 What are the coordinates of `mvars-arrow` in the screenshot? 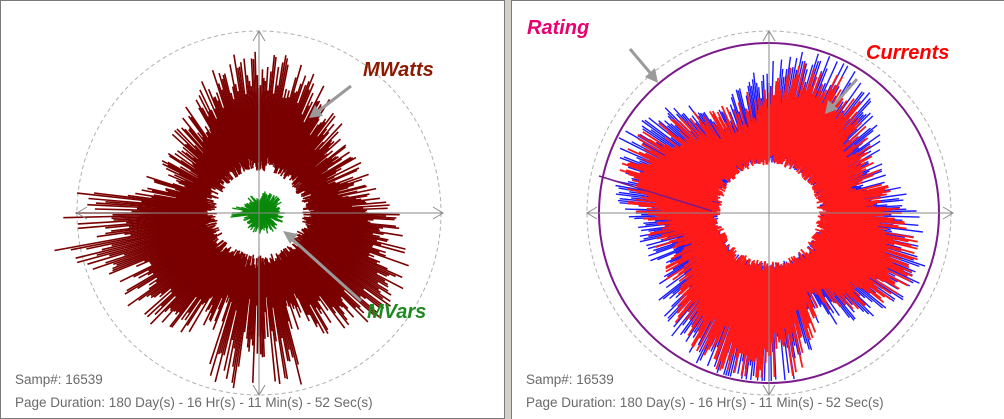 It's located at (326, 269).